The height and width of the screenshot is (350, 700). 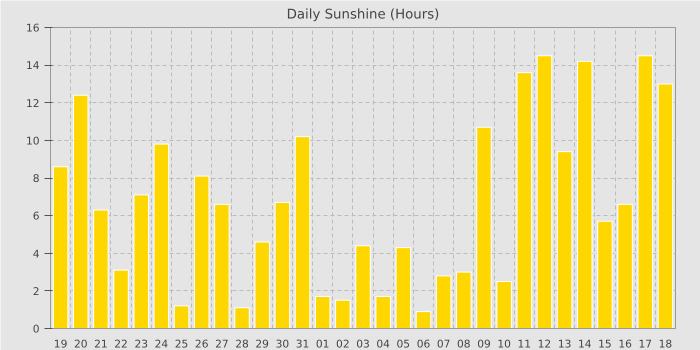 What do you see at coordinates (403, 344) in the screenshot?
I see `x-tick-label: 05` at bounding box center [403, 344].